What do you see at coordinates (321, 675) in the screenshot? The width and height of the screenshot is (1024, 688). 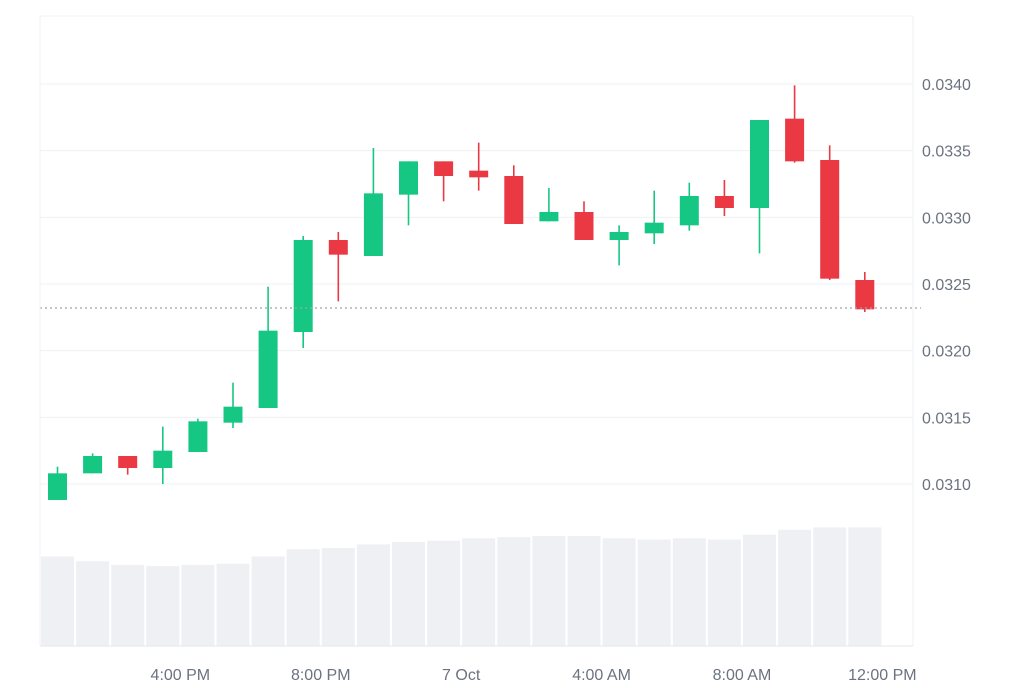 I see `x-tick-label: 8:00 PM` at bounding box center [321, 675].